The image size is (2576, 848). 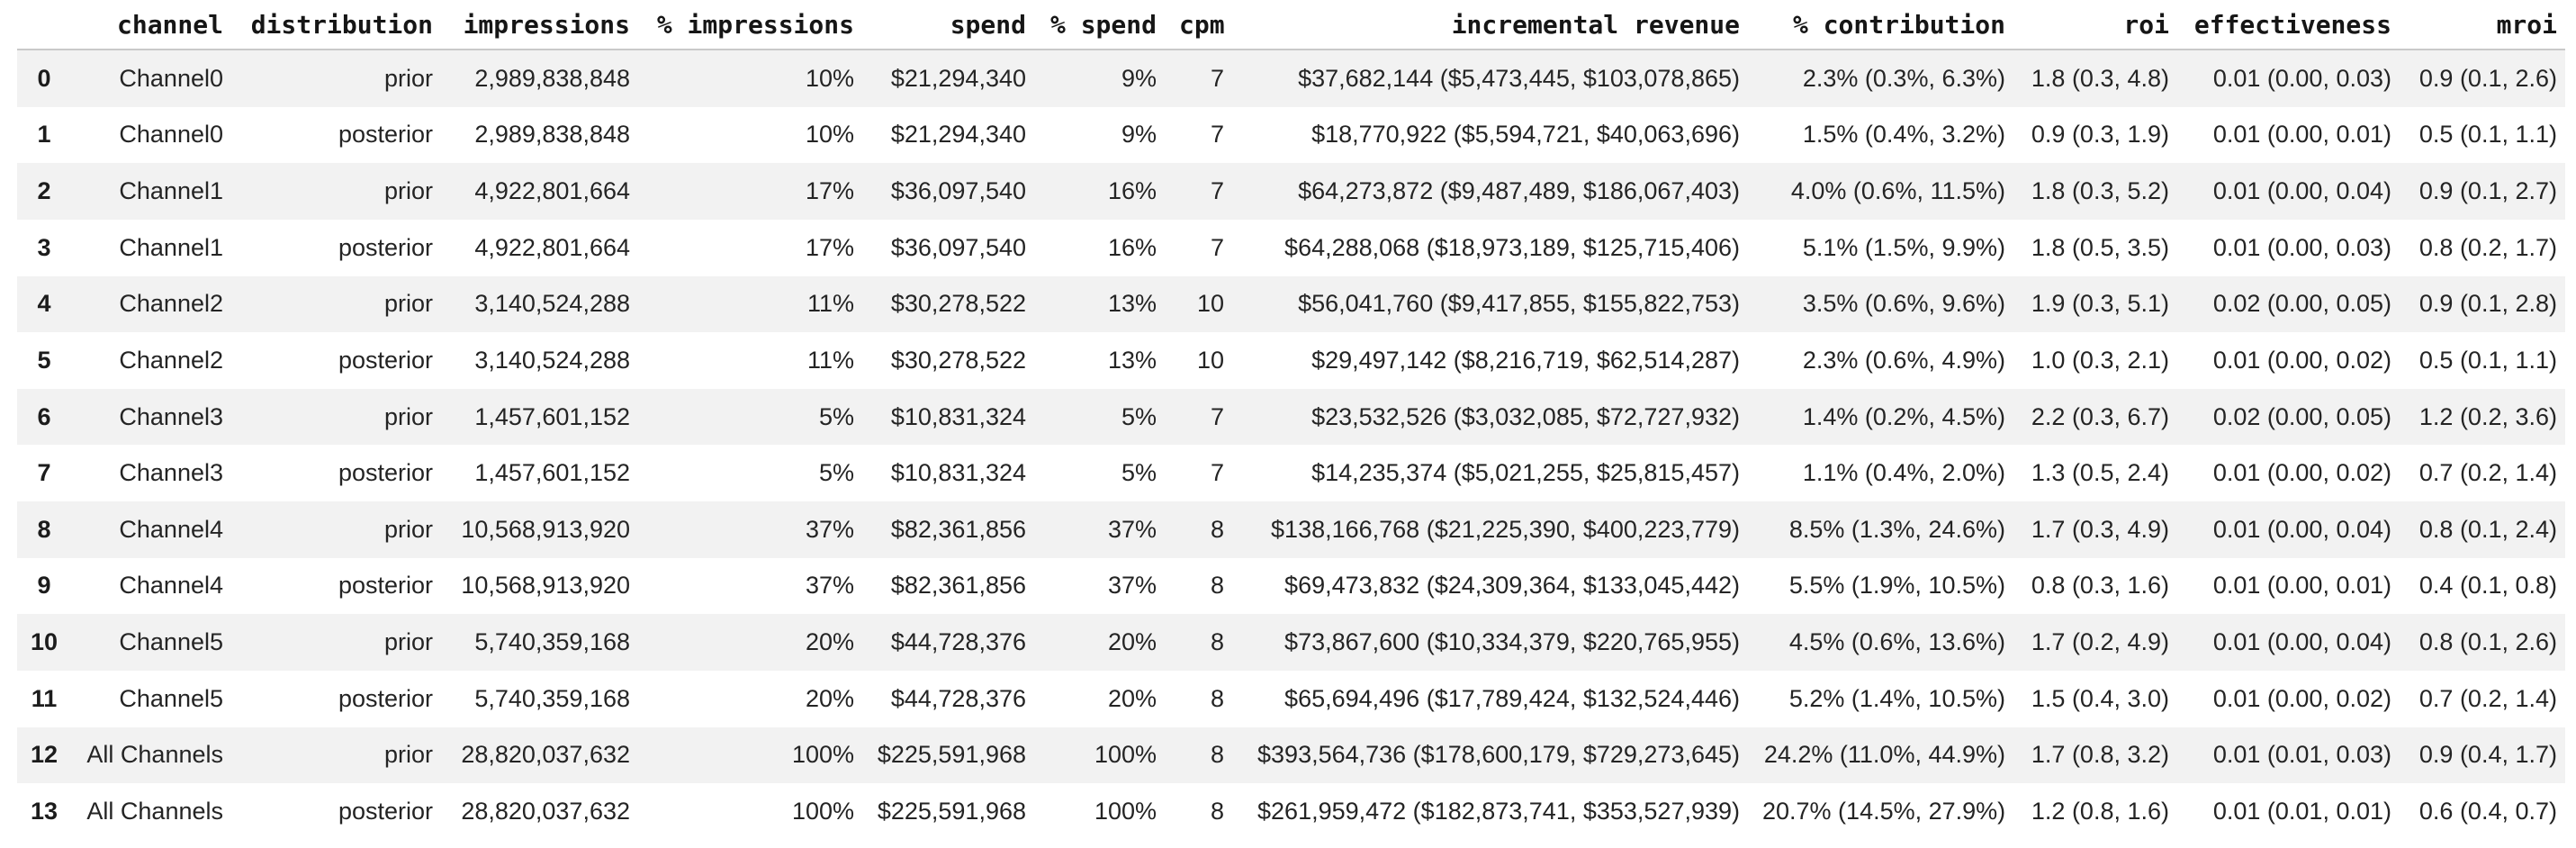 I want to click on cell-incremental-revenue: $37,682,144 ($5,473,445, $103,078,865), so click(x=1519, y=78).